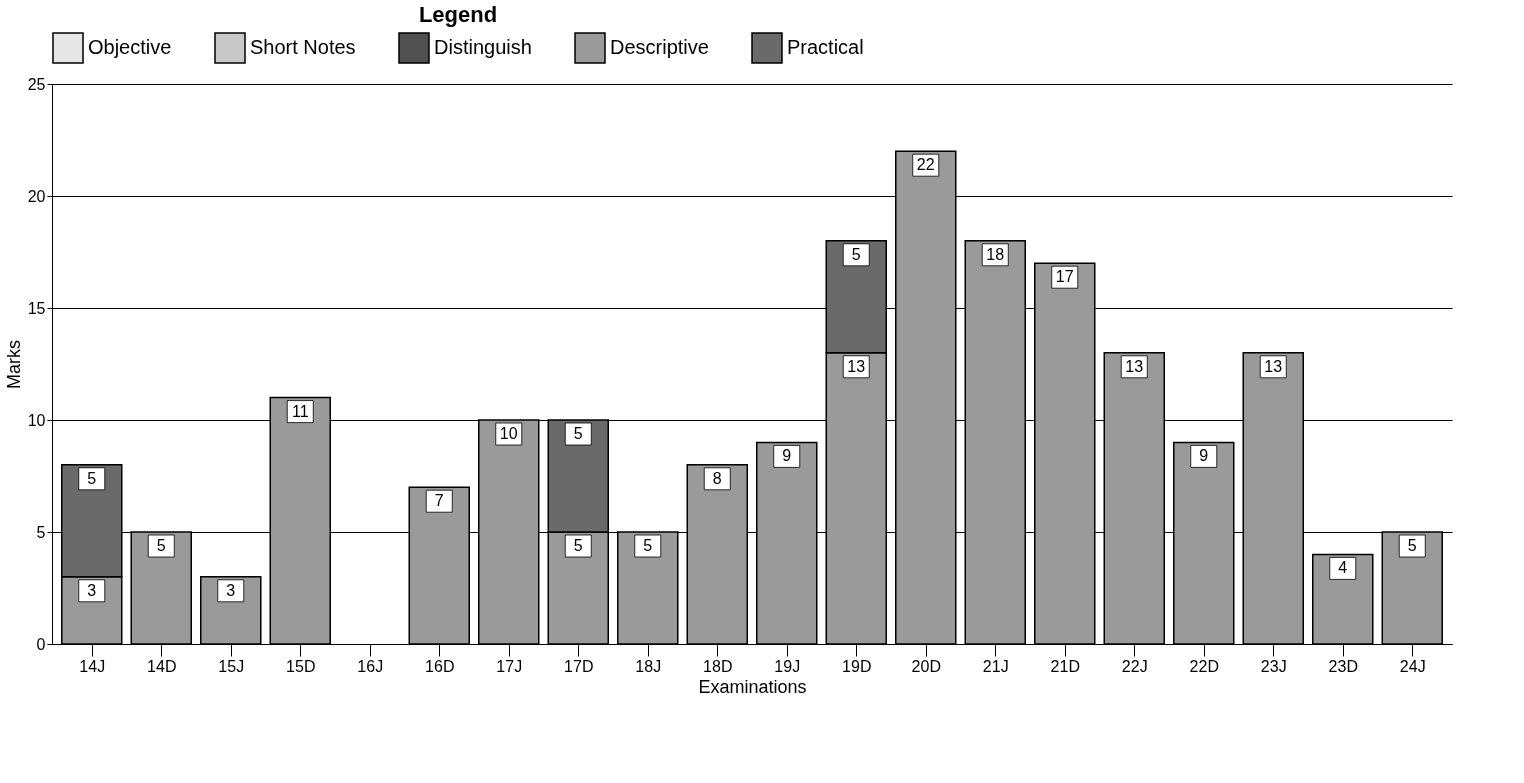 Image resolution: width=1524 pixels, height=783 pixels. I want to click on legend-label: Objective, so click(130, 47).